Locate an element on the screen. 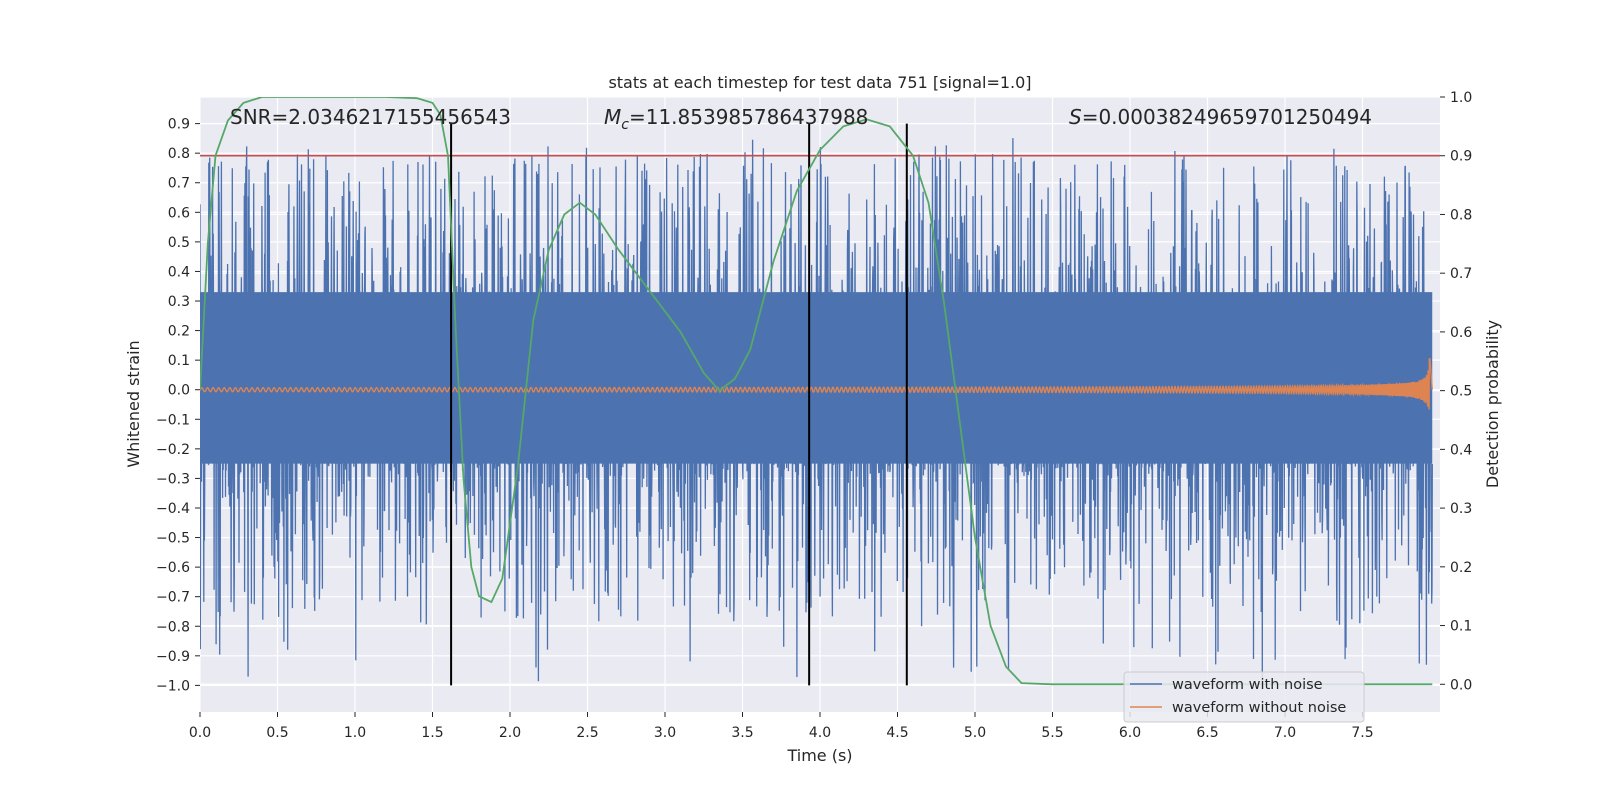 This screenshot has width=1600, height=800. chirp-mass-value: =11.853985786437988 is located at coordinates (748, 117).